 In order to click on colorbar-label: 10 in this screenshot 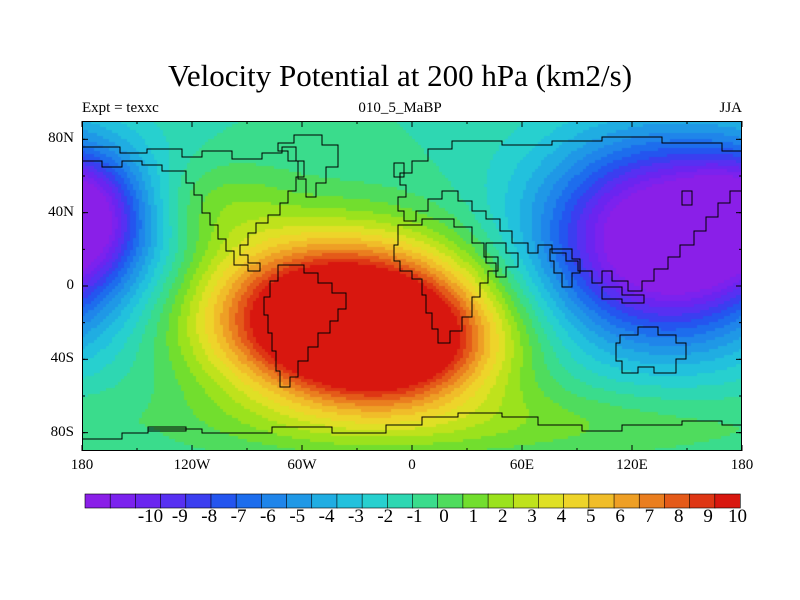, I will do `click(737, 516)`.